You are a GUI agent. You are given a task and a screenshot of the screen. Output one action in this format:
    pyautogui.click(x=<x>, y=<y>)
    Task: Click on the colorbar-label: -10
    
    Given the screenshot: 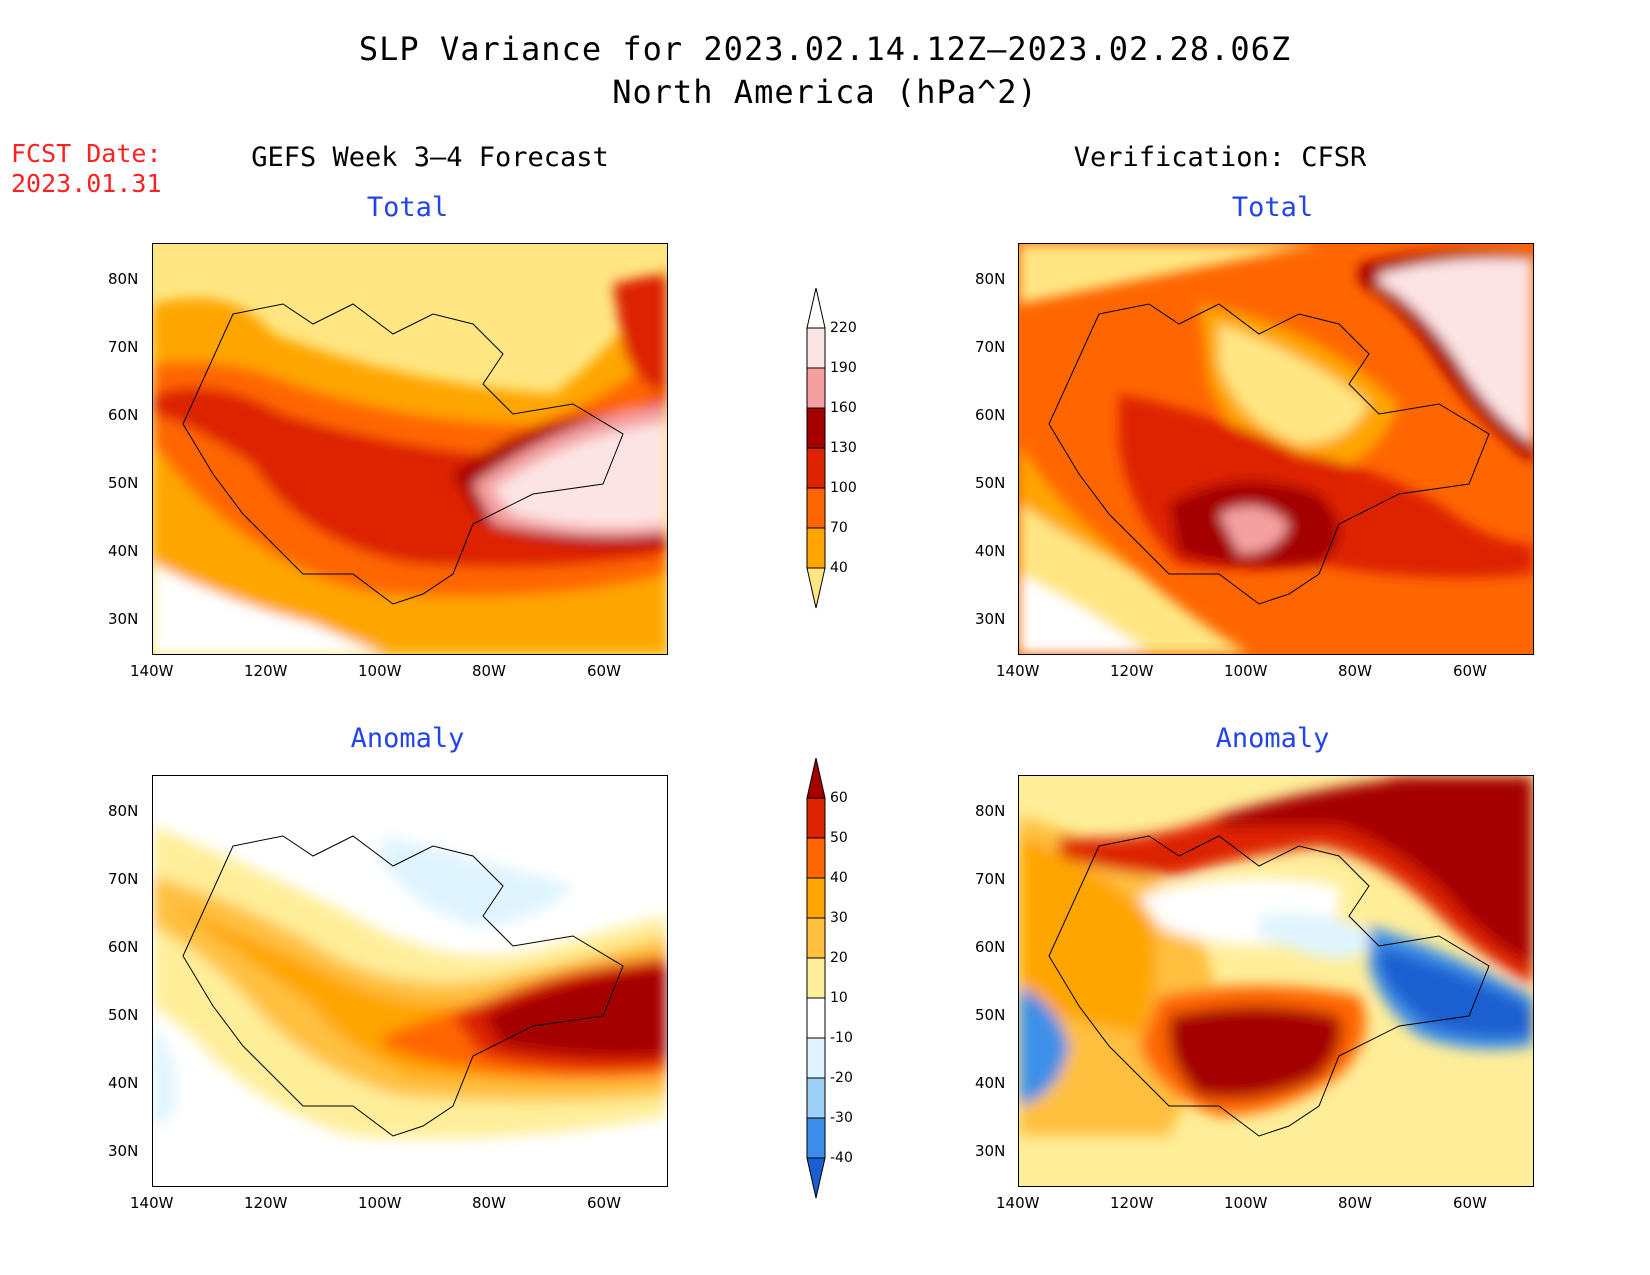 What is the action you would take?
    pyautogui.click(x=841, y=1038)
    